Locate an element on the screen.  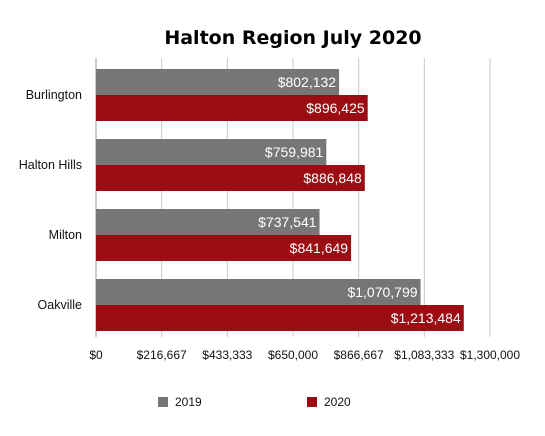
category-label: Milton is located at coordinates (65, 235).